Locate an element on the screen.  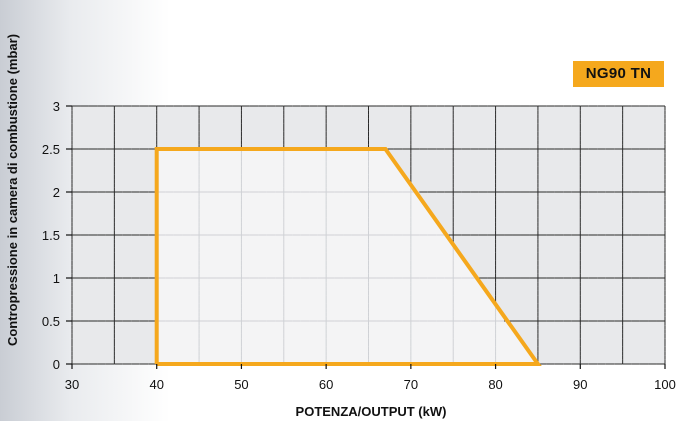
x-tick-label: 100 is located at coordinates (665, 384).